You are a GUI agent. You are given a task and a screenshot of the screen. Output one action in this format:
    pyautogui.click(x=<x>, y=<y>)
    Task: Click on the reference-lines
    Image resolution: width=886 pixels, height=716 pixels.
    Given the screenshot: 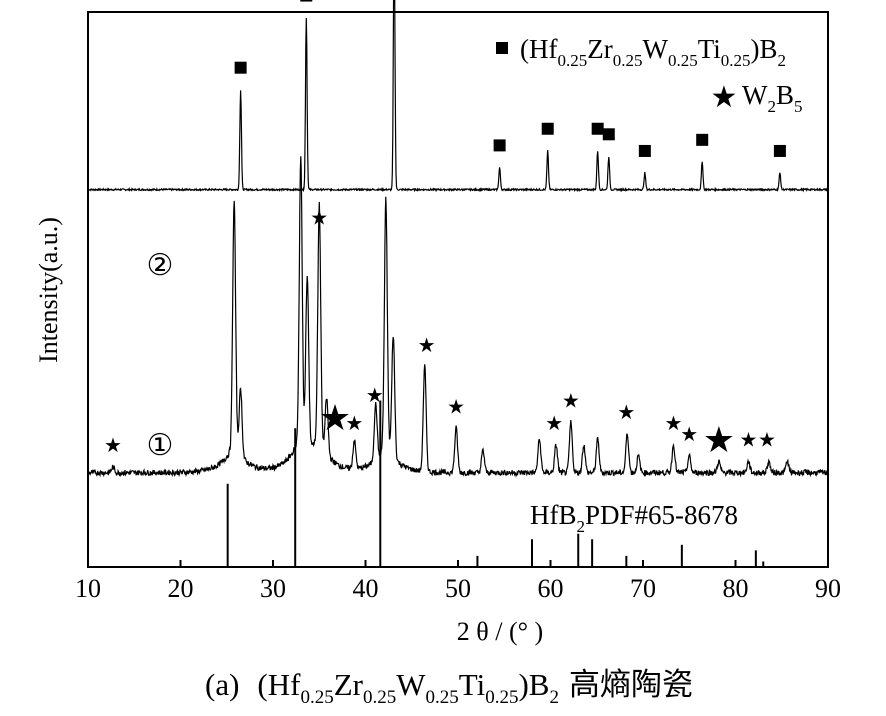 What is the action you would take?
    pyautogui.click(x=495, y=483)
    